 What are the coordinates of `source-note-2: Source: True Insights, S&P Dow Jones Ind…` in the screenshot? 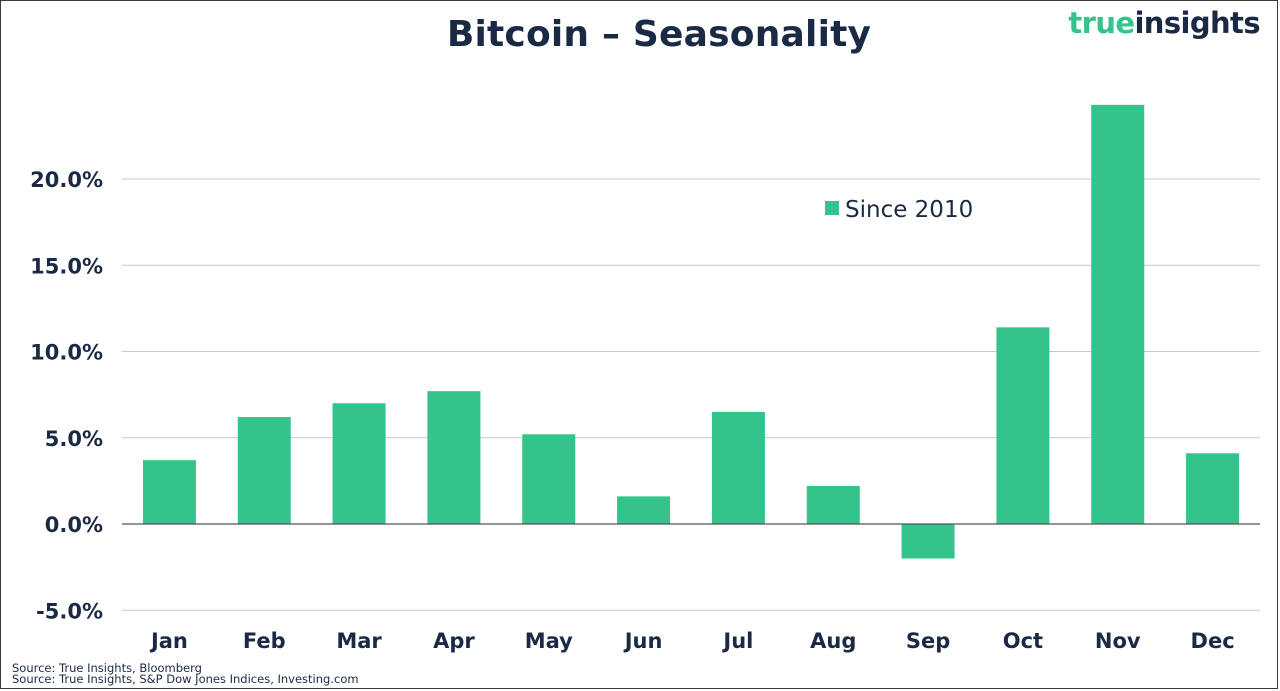 It's located at (185, 679).